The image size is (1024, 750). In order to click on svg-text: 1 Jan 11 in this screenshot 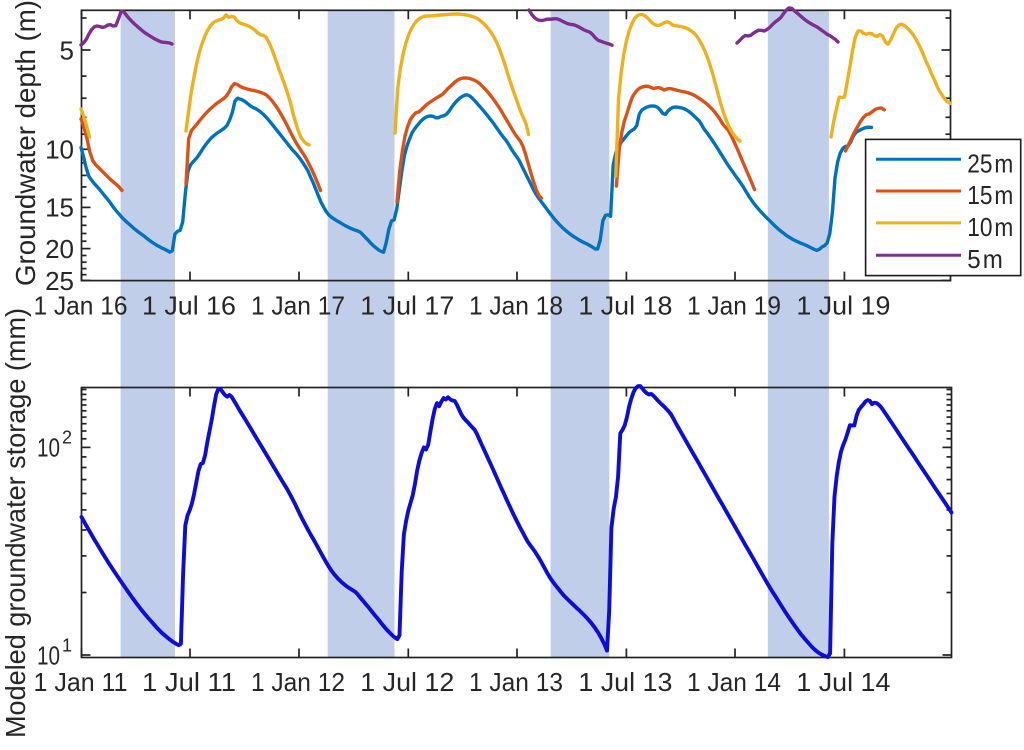, I will do `click(81, 682)`.